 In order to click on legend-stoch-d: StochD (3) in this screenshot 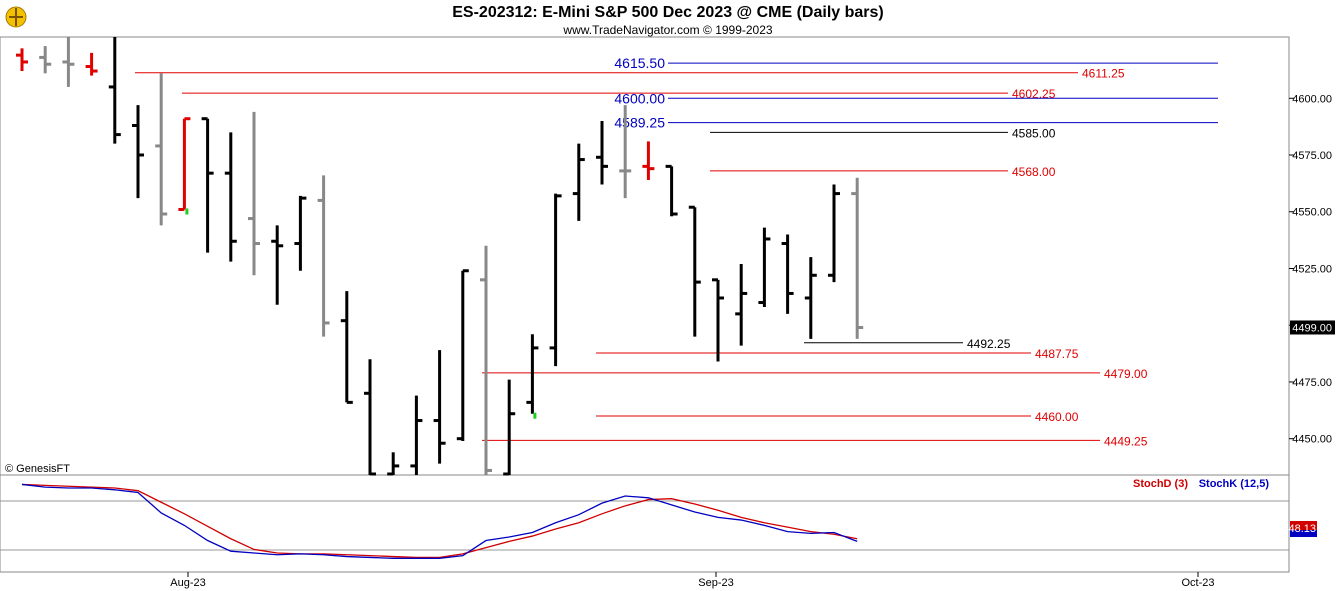, I will do `click(1160, 484)`.